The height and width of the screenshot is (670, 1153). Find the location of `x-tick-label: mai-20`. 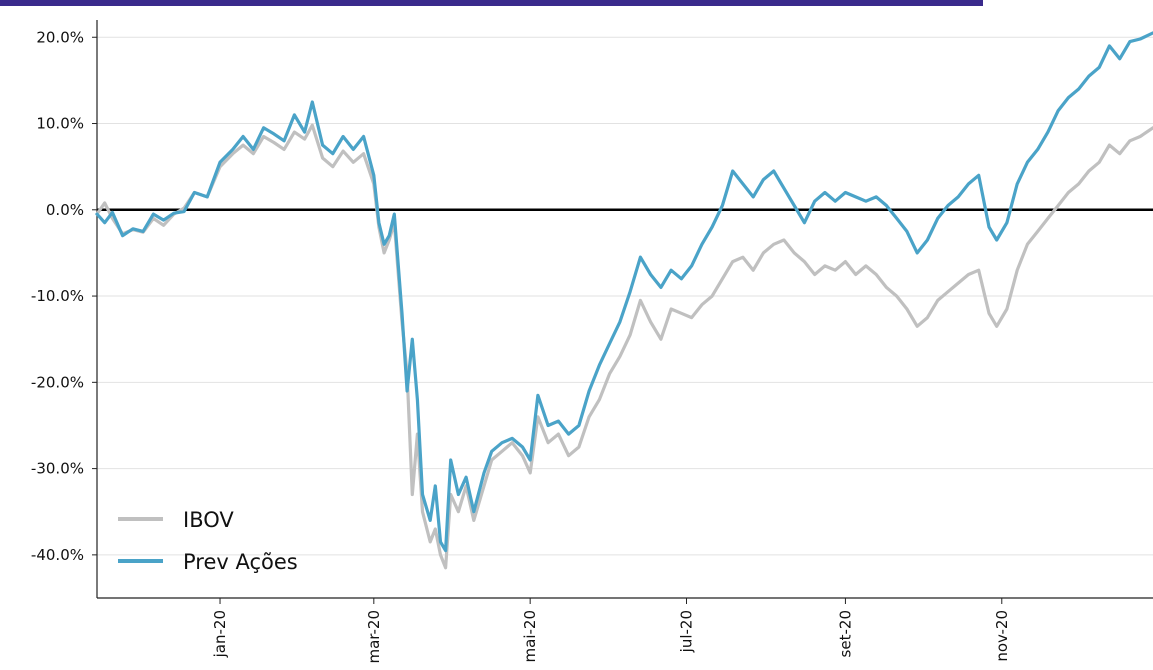

x-tick-label: mai-20 is located at coordinates (530, 636).